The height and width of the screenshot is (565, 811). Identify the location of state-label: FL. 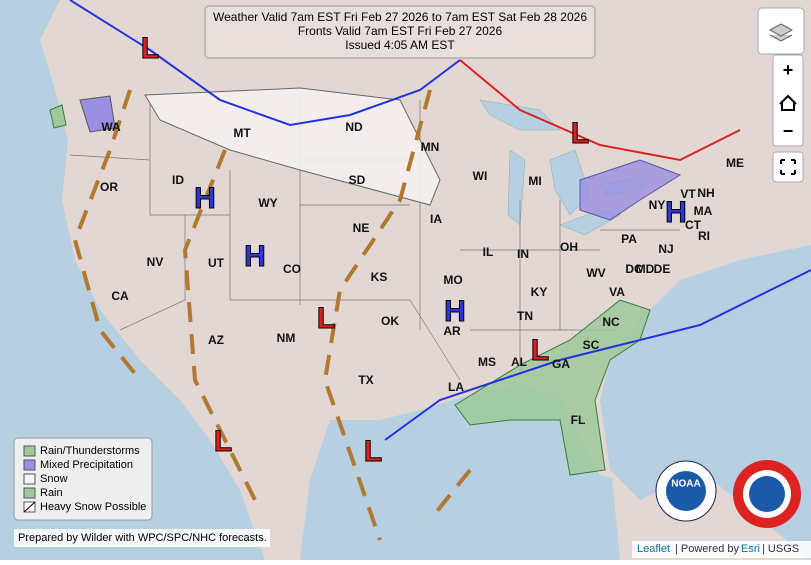
(578, 420).